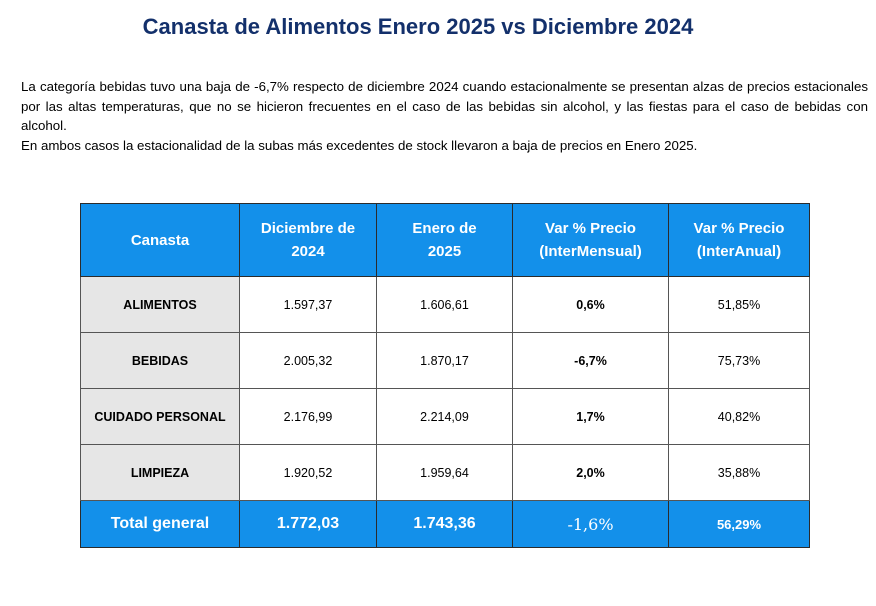 This screenshot has height=606, width=876. Describe the element at coordinates (308, 360) in the screenshot. I see `cell-diciembre: 2.005,32` at that location.